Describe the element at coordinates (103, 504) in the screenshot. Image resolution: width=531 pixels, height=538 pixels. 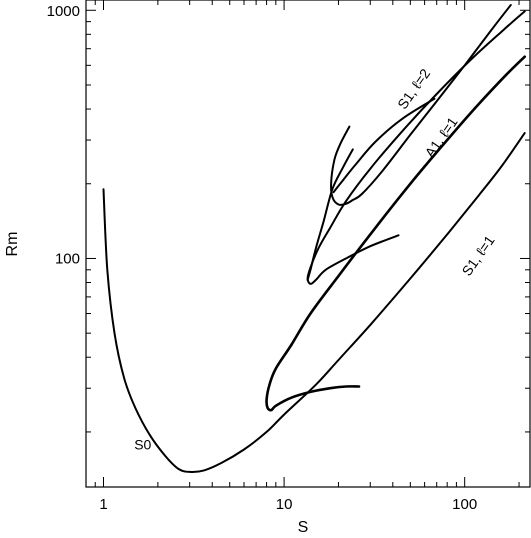
I see `x-tick-label: 1` at that location.